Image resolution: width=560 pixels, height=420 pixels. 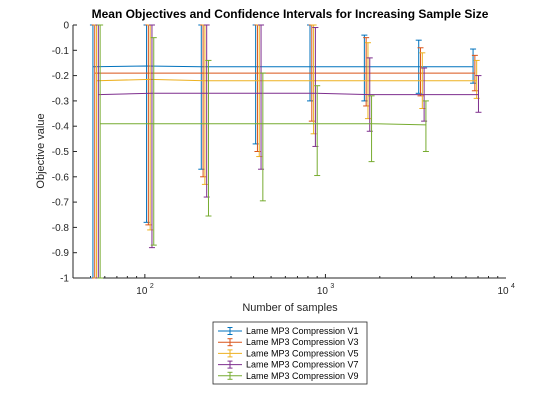 I want to click on y-axis: 0 -0.1 -0.2 -0.3 -0.4 -0.5 -0.6 -0.7 -0.8 -0.9 -1, so click(x=64, y=153).